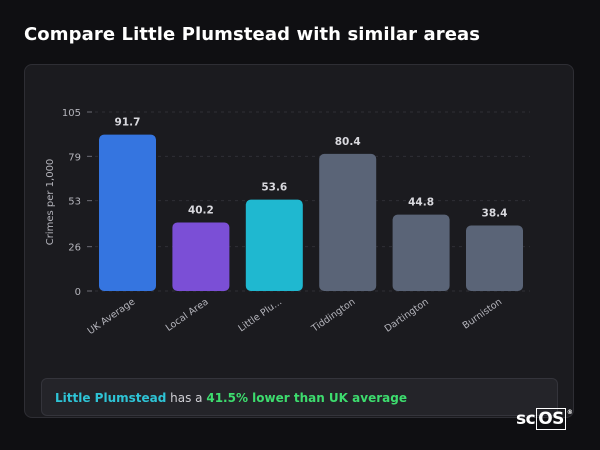 Image resolution: width=600 pixels, height=450 pixels. What do you see at coordinates (74, 157) in the screenshot?
I see `y-tick-label: 79` at bounding box center [74, 157].